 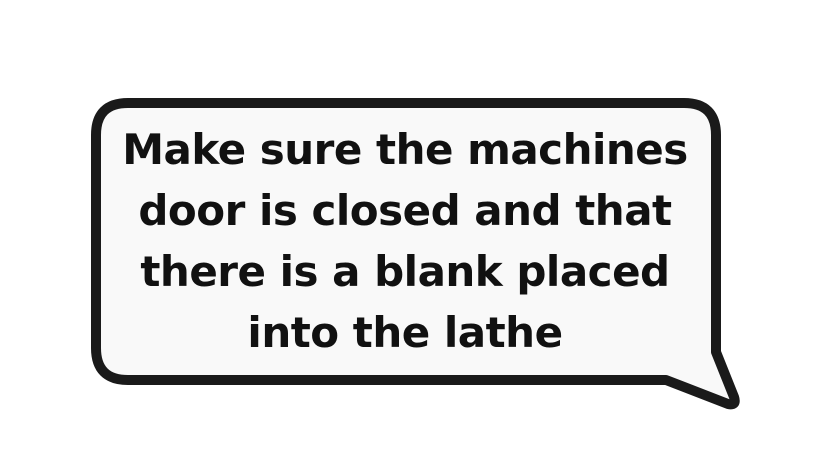 What do you see at coordinates (405, 149) in the screenshot?
I see `message-line-1: Make sure the machines` at bounding box center [405, 149].